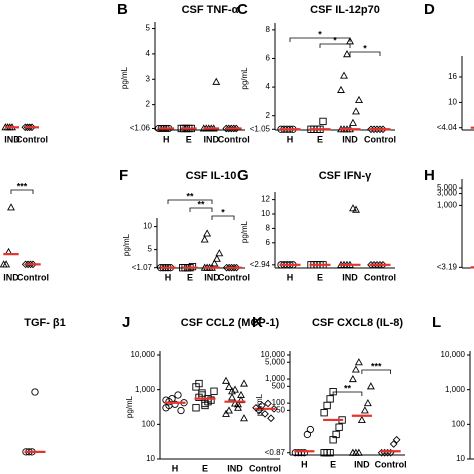 This screenshot has width=474, height=474. What do you see at coordinates (345, 10) in the screenshot?
I see `panel-title: CSF IL-12p70` at bounding box center [345, 10].